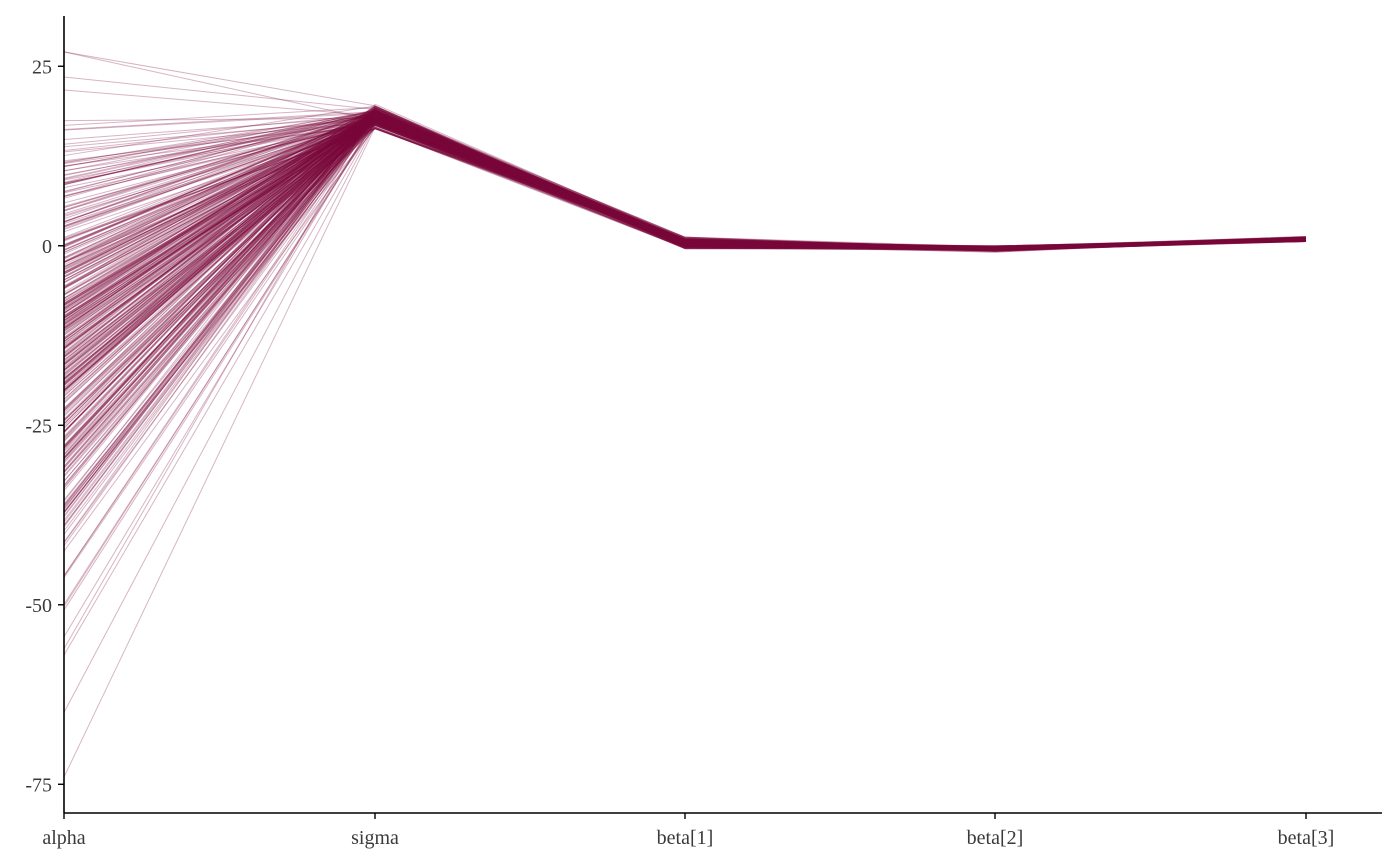 Image resolution: width=1400 pixels, height=866 pixels. Describe the element at coordinates (63, 838) in the screenshot. I see `x-tick-label: alpha` at that location.